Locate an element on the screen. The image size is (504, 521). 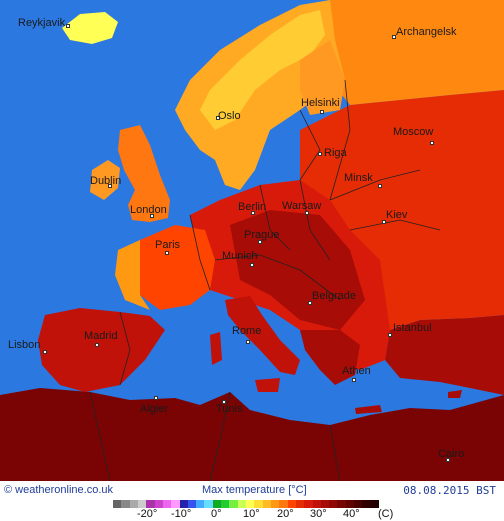
city-label-belgrade: Belgrade is located at coordinates (334, 296).